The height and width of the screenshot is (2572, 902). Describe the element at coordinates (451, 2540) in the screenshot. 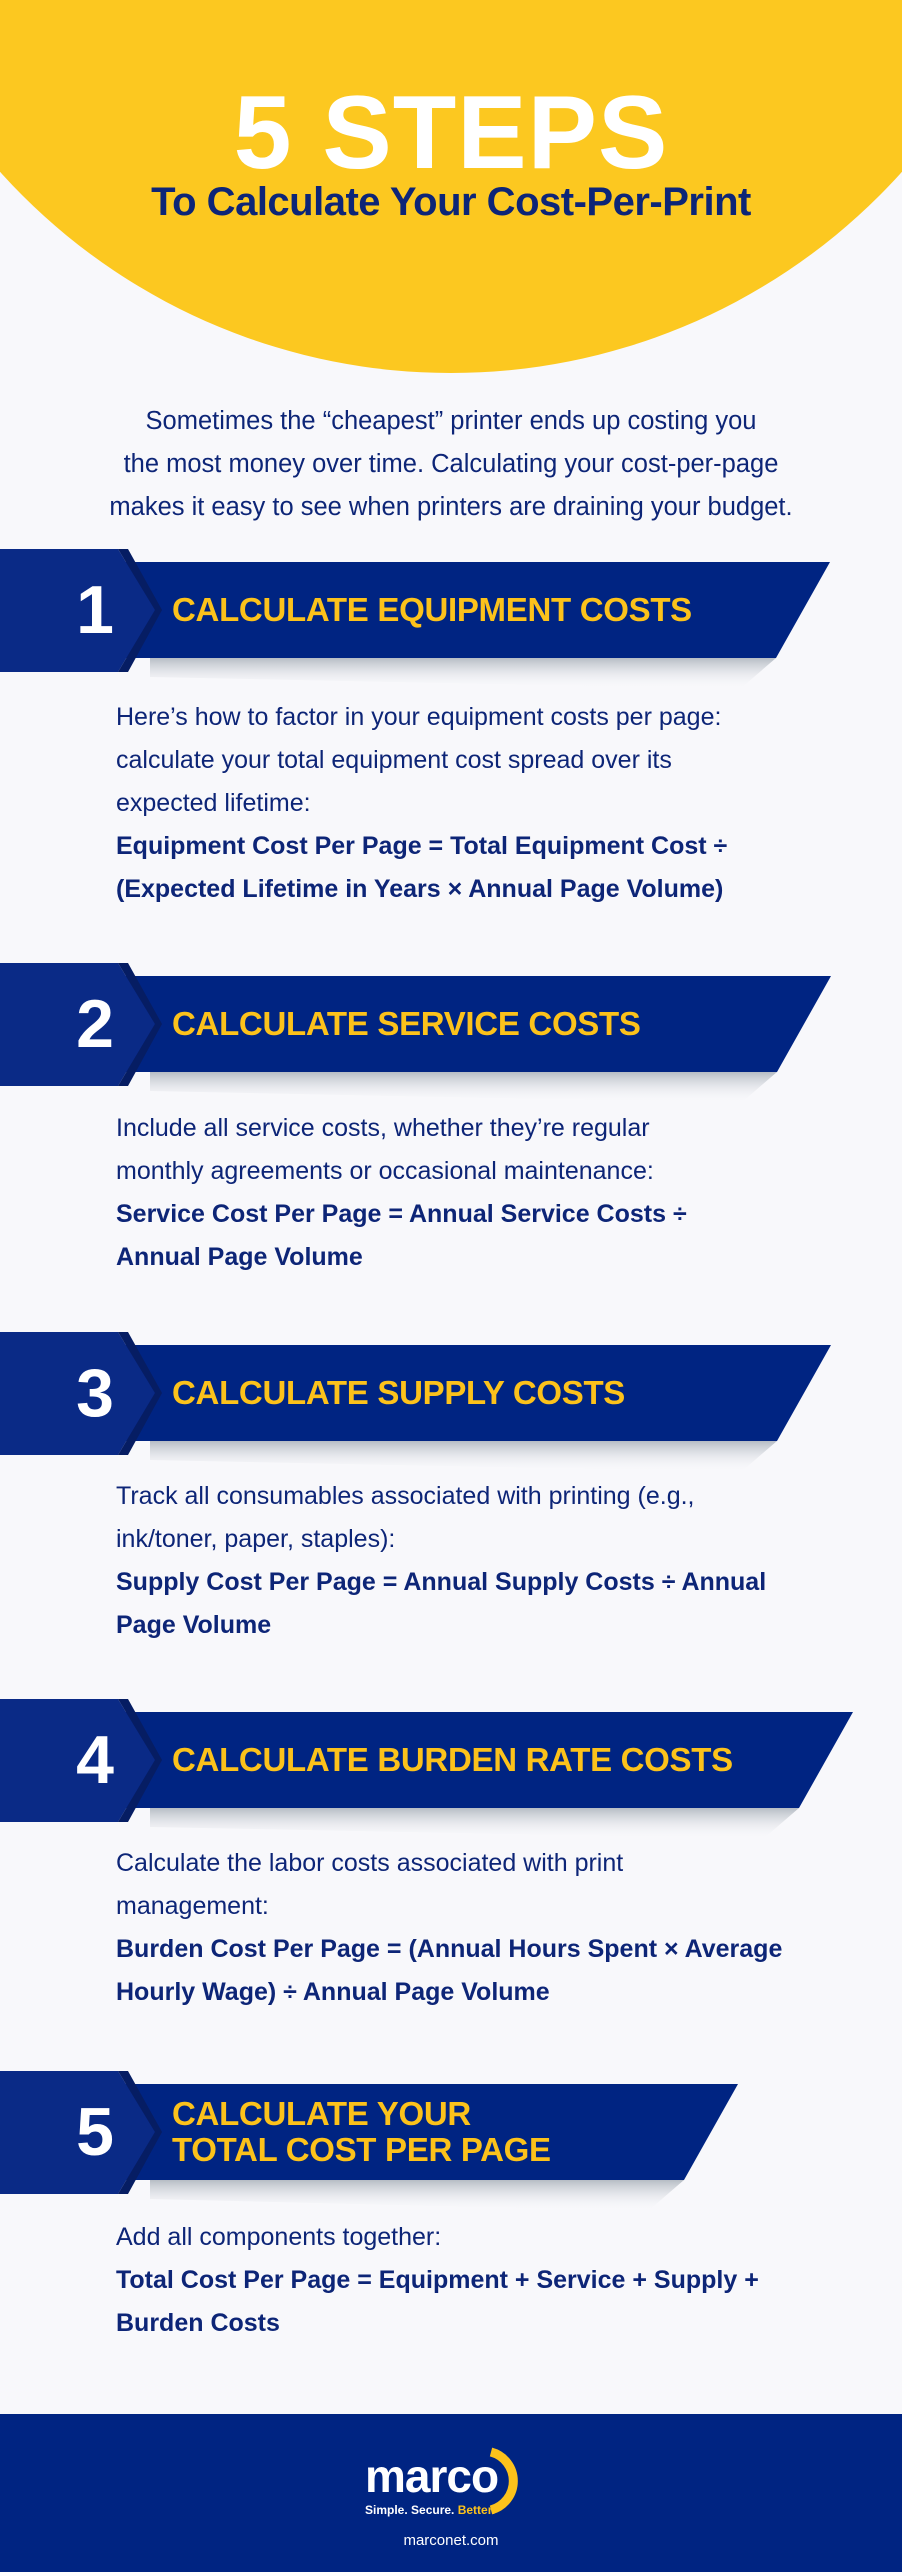

I see `website-link: marconet.com` at that location.